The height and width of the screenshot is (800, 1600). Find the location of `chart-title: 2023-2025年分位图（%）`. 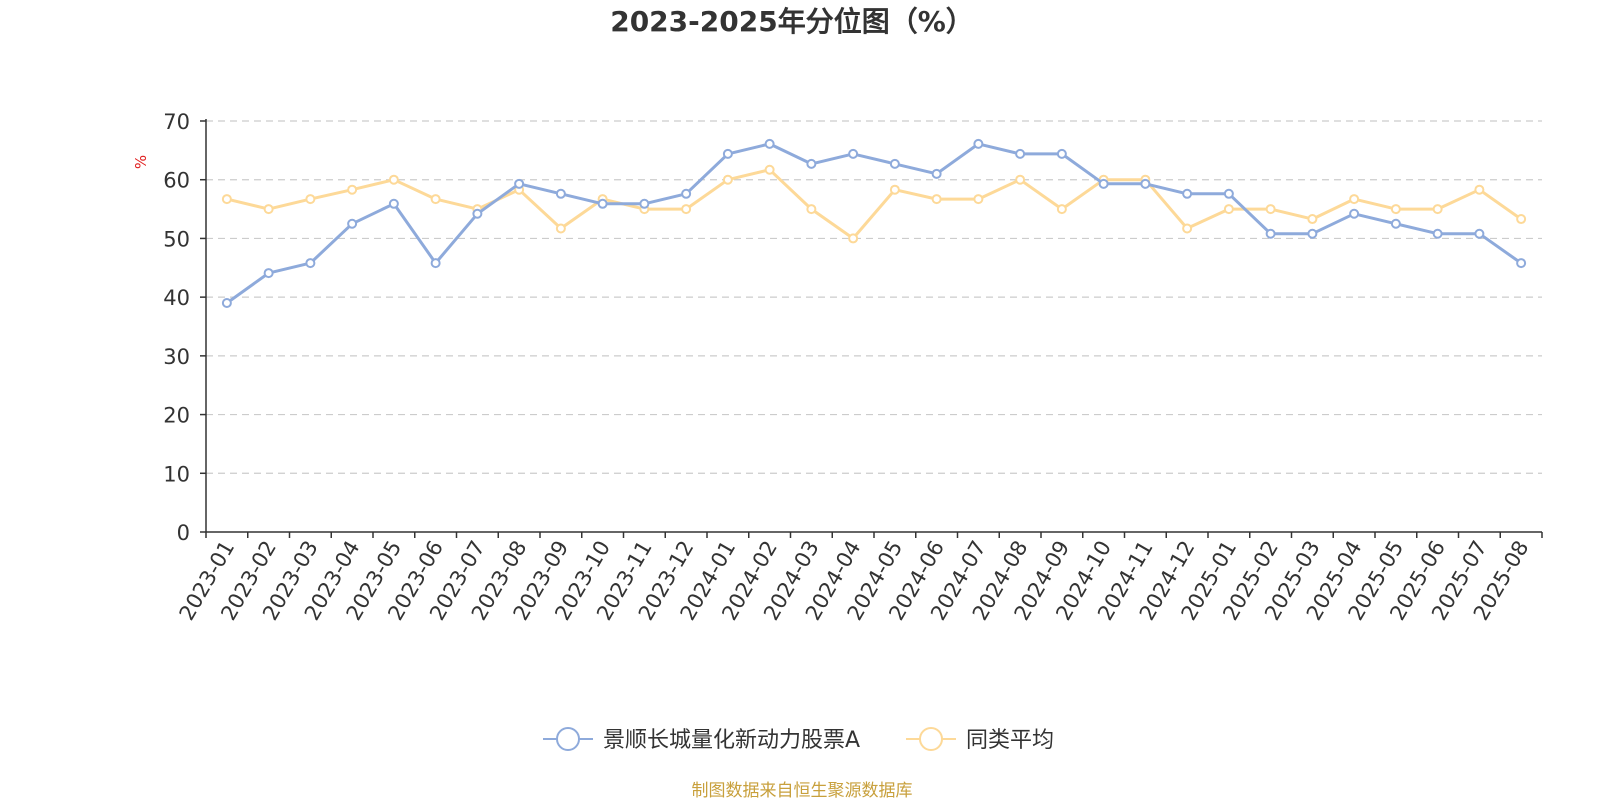

chart-title: 2023-2025年分位图（%） is located at coordinates (792, 21).